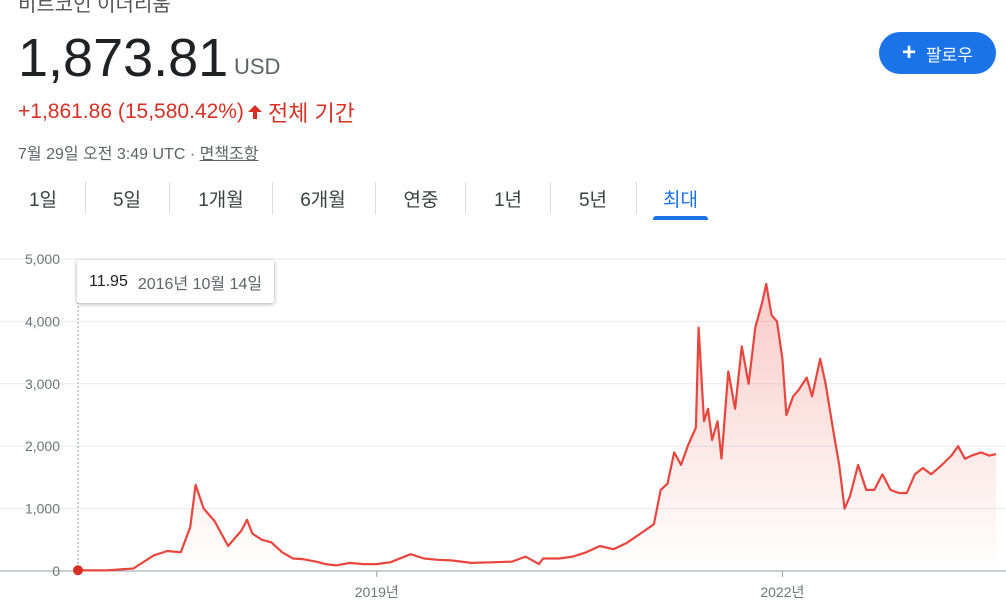  I want to click on timestamp-text: 7월 29일 오전 3:49 UTC ·, so click(109, 154).